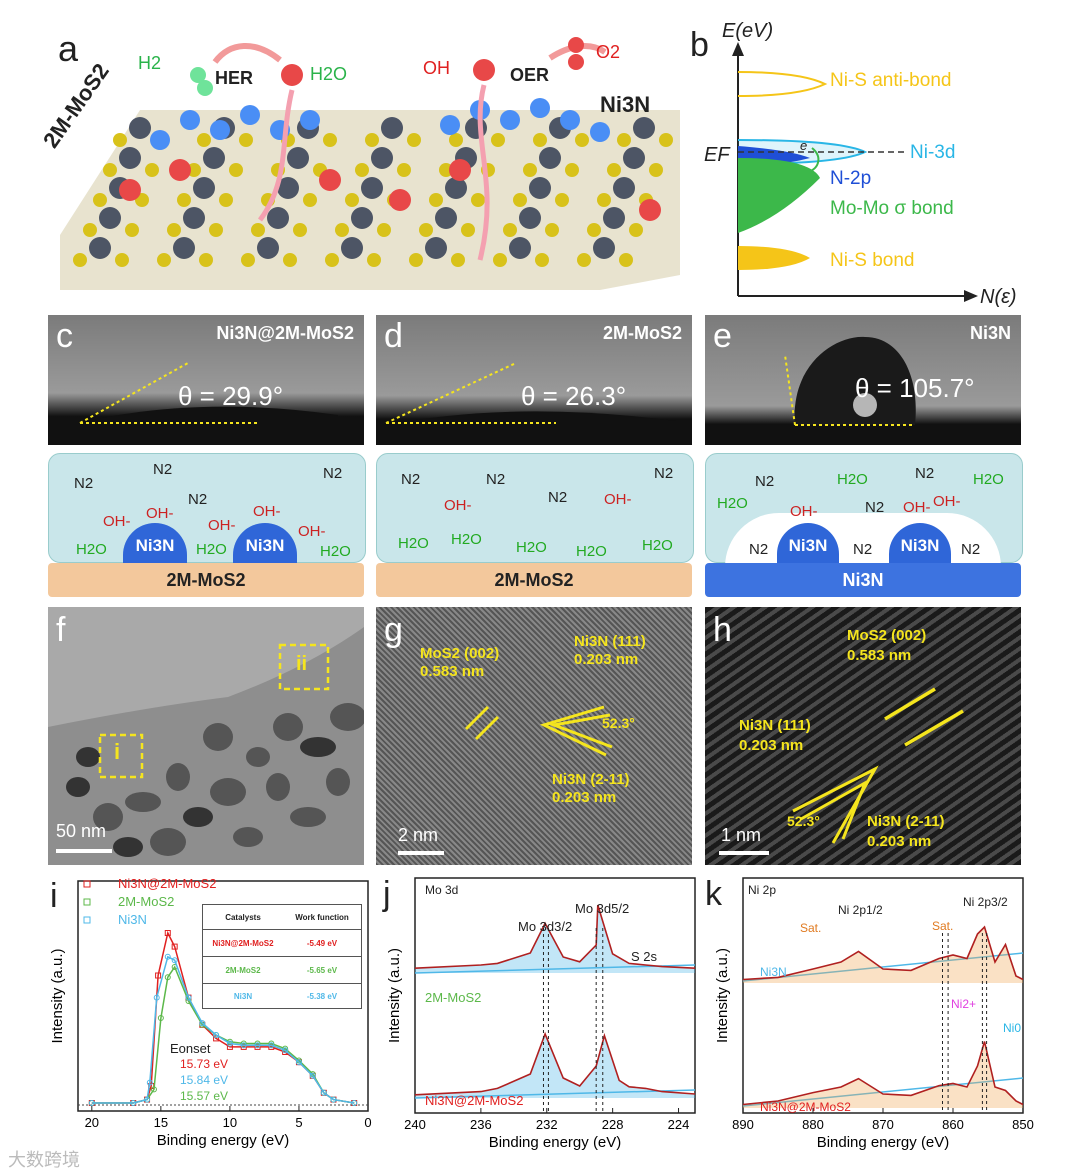  What do you see at coordinates (223, 1140) in the screenshot?
I see `x-axis-label: Binding energy (eV)` at bounding box center [223, 1140].